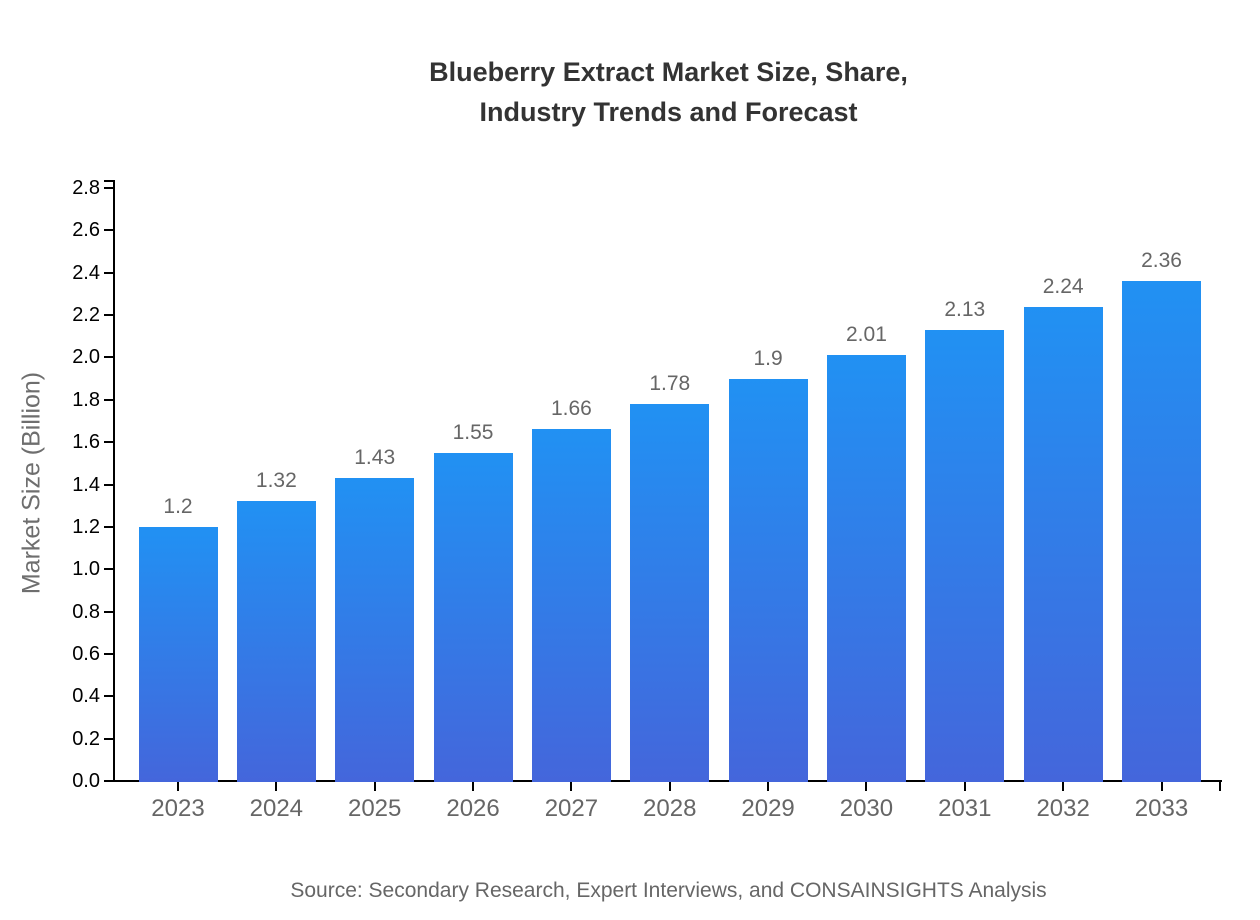 The image size is (1260, 920). I want to click on x-tick-label: 2030, so click(866, 808).